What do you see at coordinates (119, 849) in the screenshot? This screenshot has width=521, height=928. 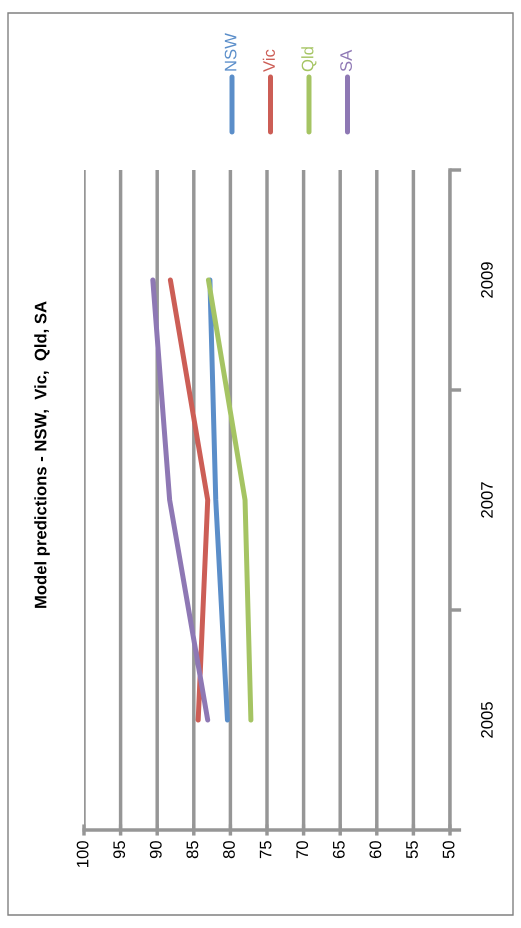 I see `x-tick-label: 95` at bounding box center [119, 849].